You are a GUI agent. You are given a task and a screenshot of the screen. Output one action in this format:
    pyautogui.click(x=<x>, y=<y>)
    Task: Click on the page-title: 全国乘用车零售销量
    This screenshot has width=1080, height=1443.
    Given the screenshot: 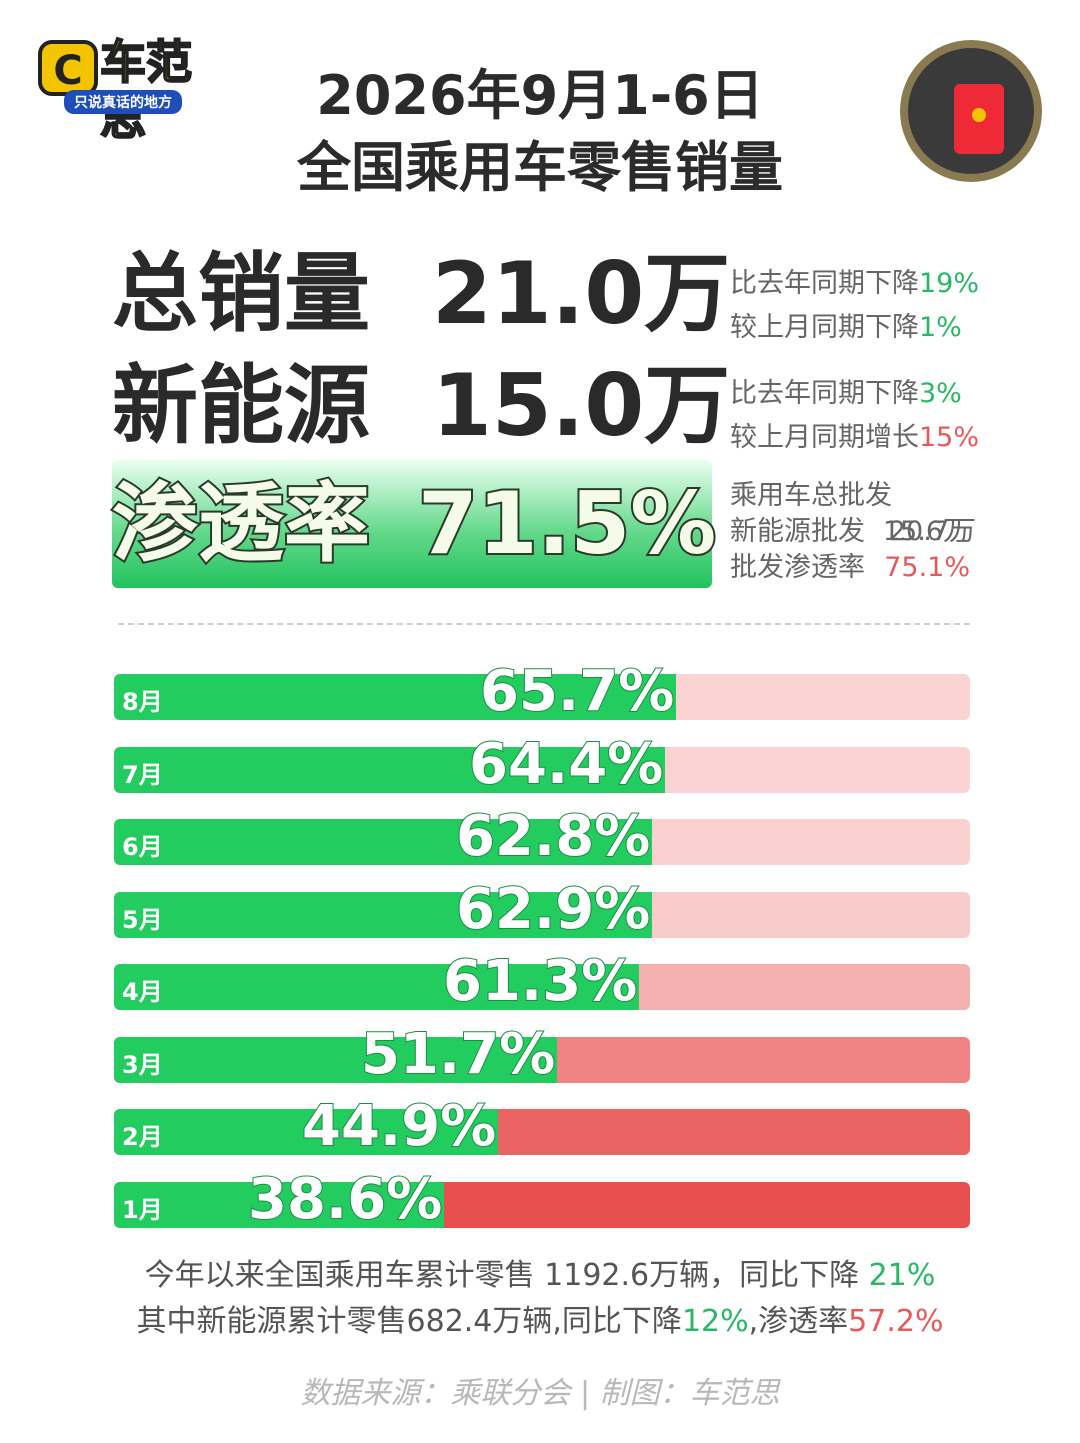 What is the action you would take?
    pyautogui.click(x=540, y=167)
    